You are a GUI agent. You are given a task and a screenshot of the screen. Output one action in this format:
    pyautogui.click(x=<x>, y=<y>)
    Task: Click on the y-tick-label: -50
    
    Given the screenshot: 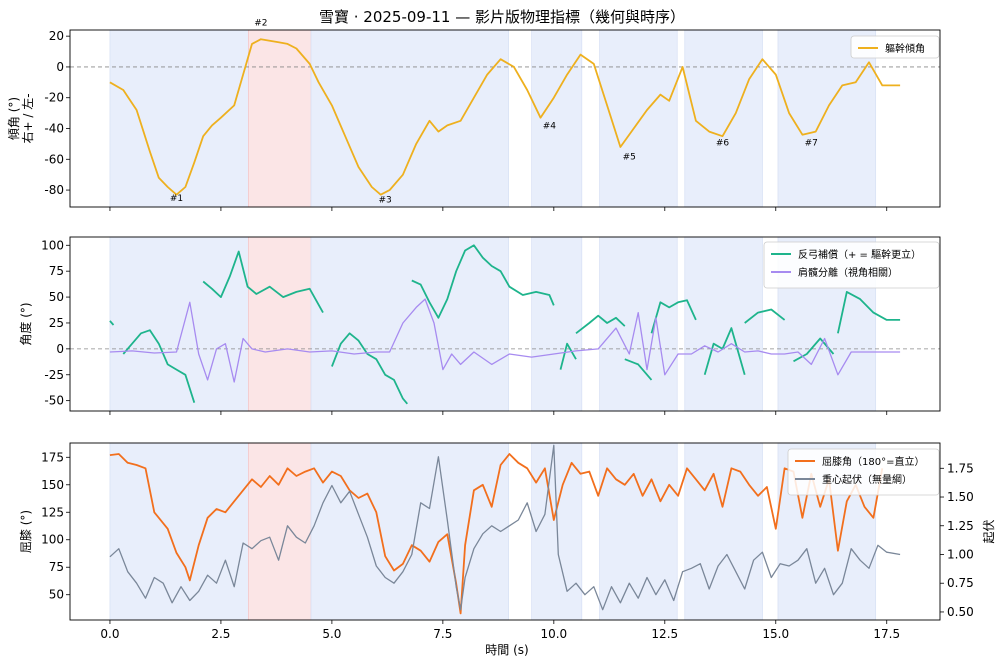 What is the action you would take?
    pyautogui.click(x=54, y=401)
    